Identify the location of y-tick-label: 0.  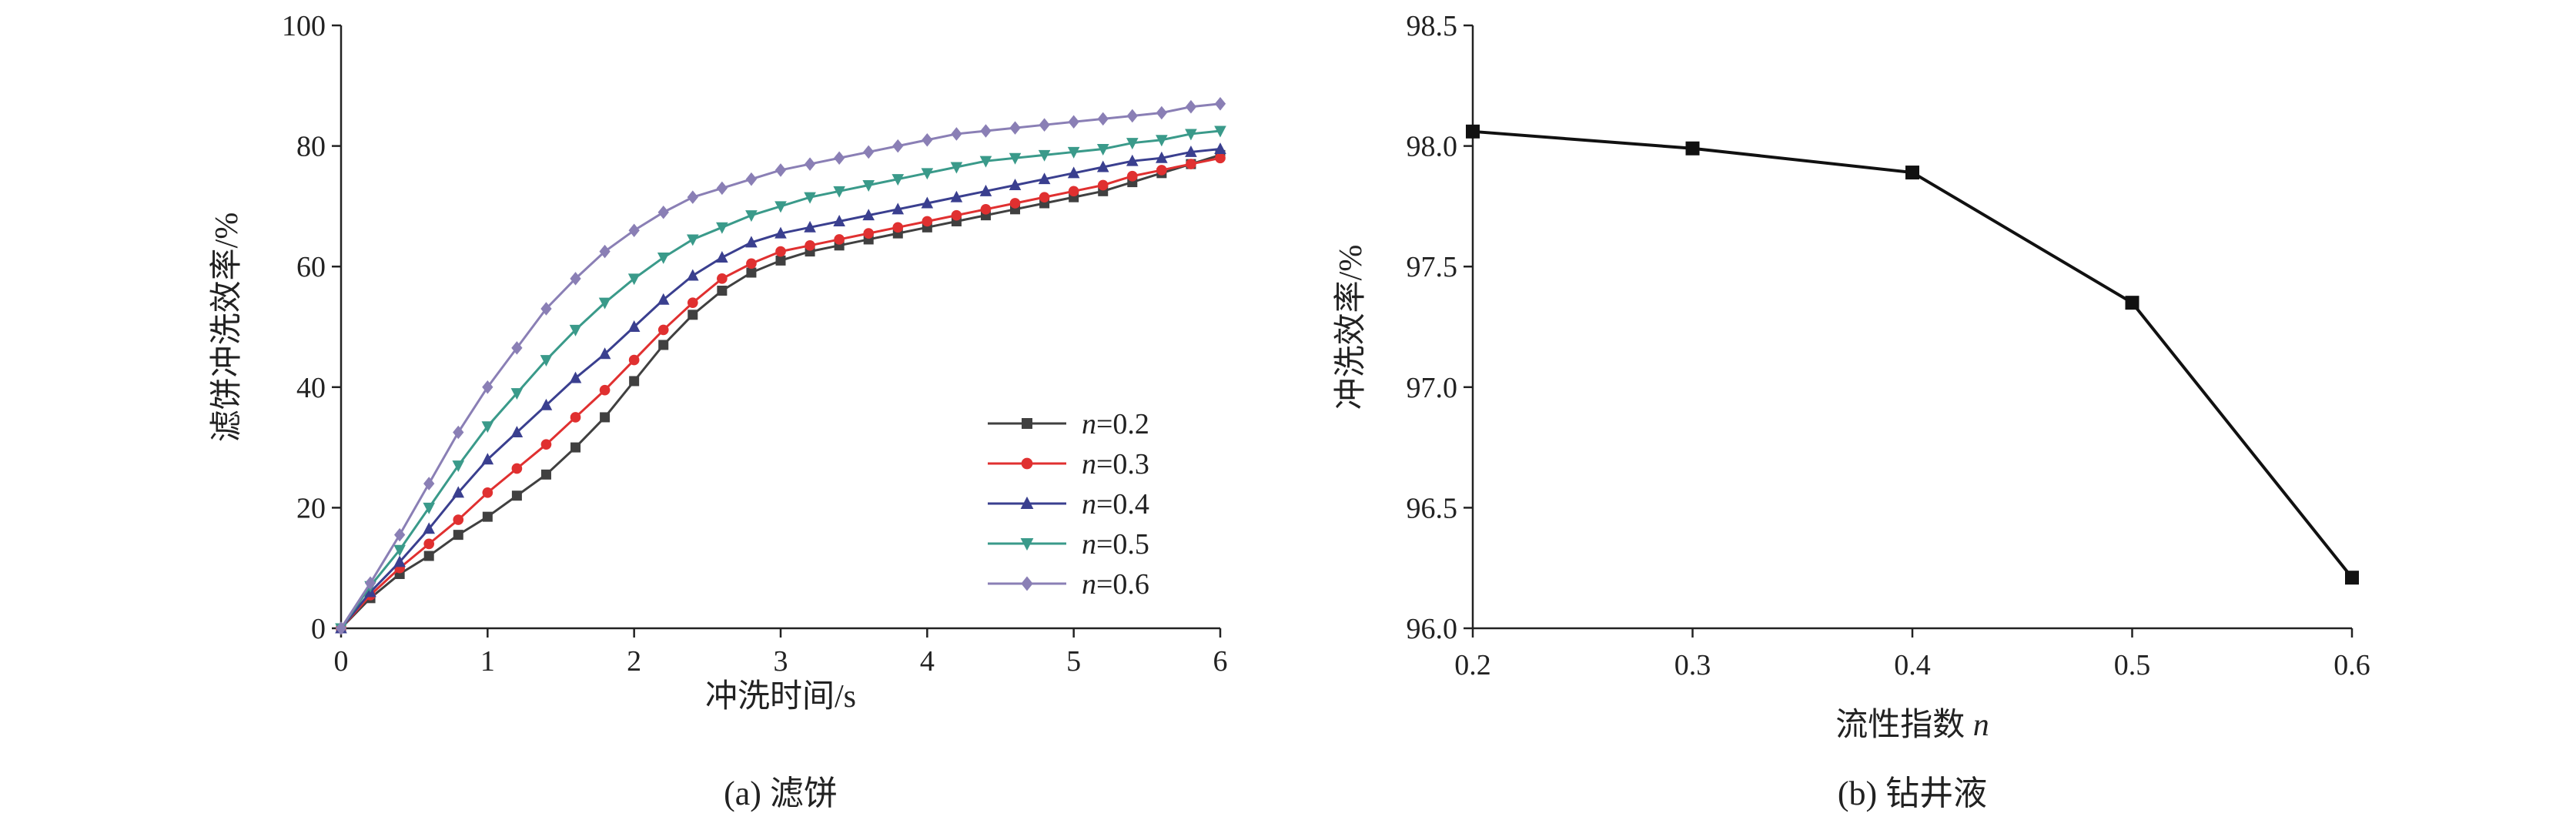
(319, 629).